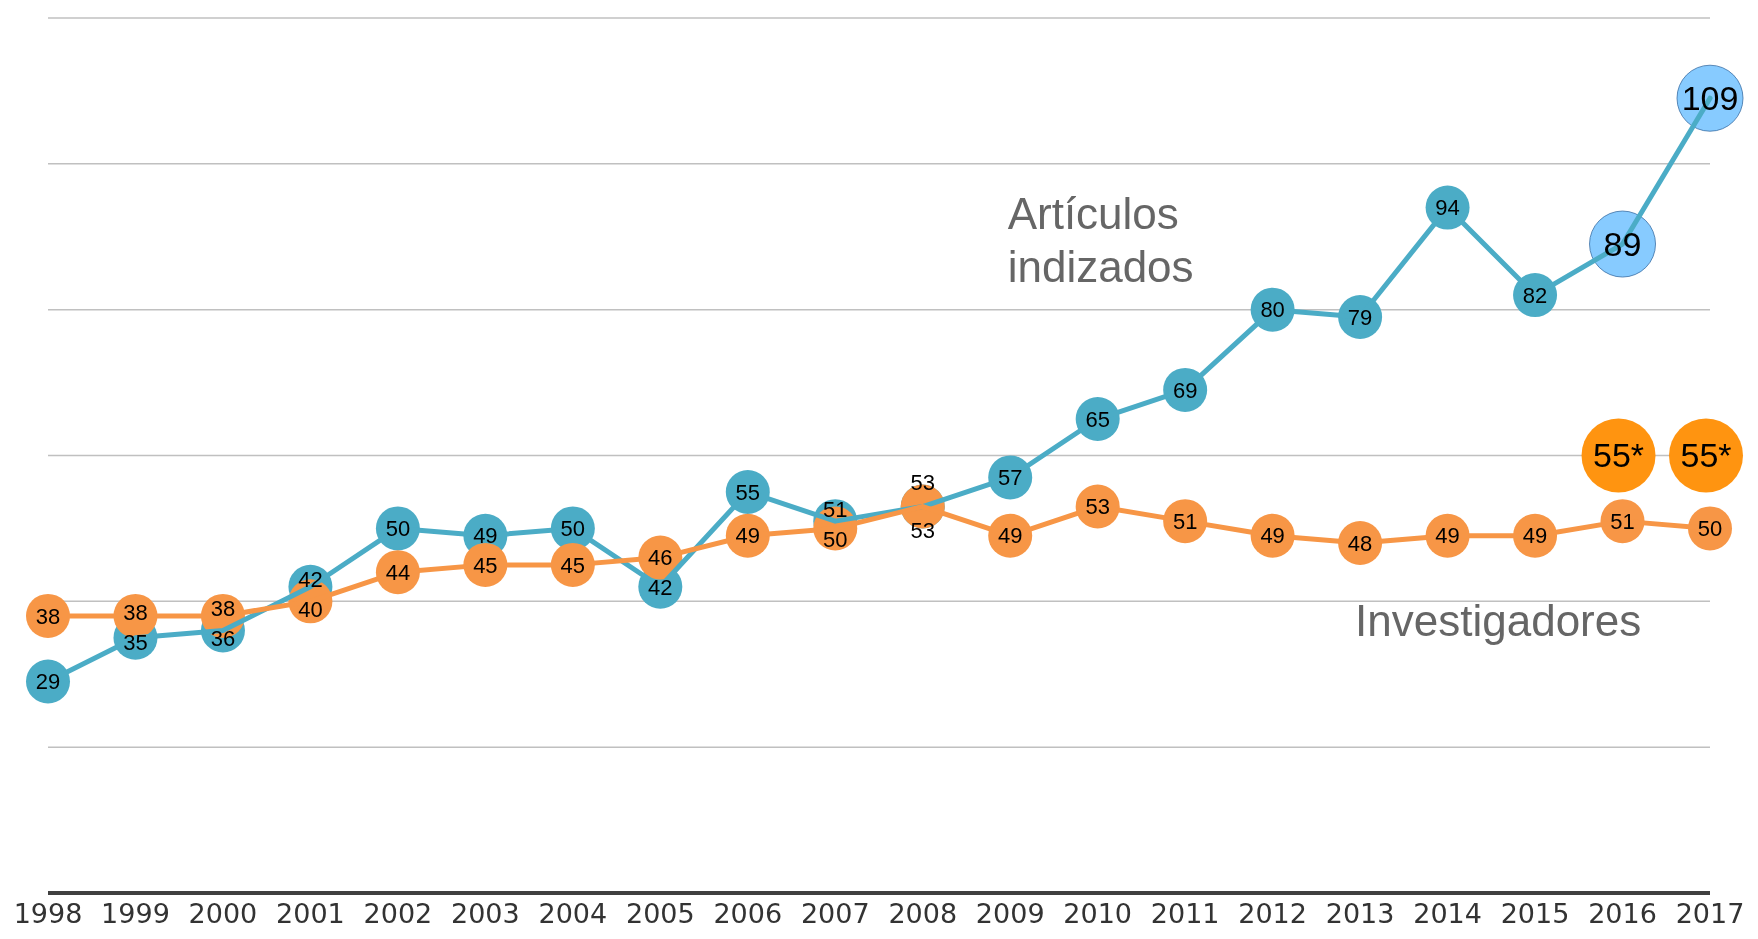 Image resolution: width=1758 pixels, height=939 pixels. Describe the element at coordinates (1097, 419) in the screenshot. I see `data-label: 65` at that location.